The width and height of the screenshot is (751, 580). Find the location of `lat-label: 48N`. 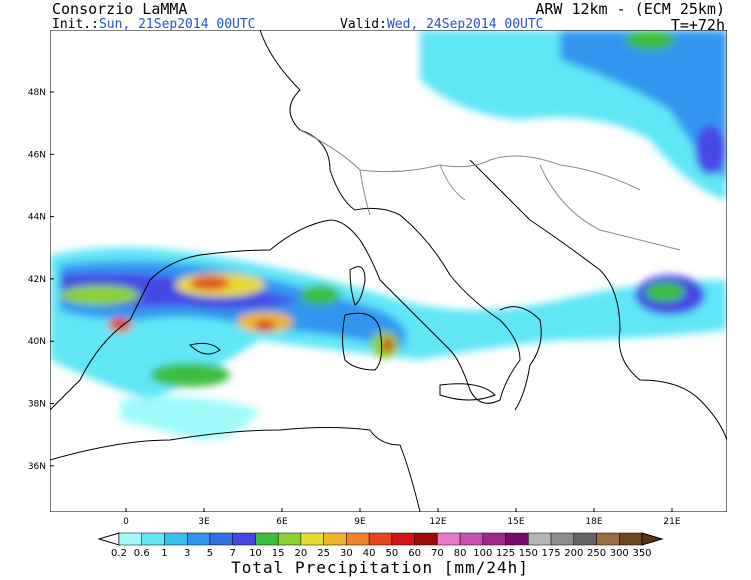

lat-label: 48N is located at coordinates (37, 93).